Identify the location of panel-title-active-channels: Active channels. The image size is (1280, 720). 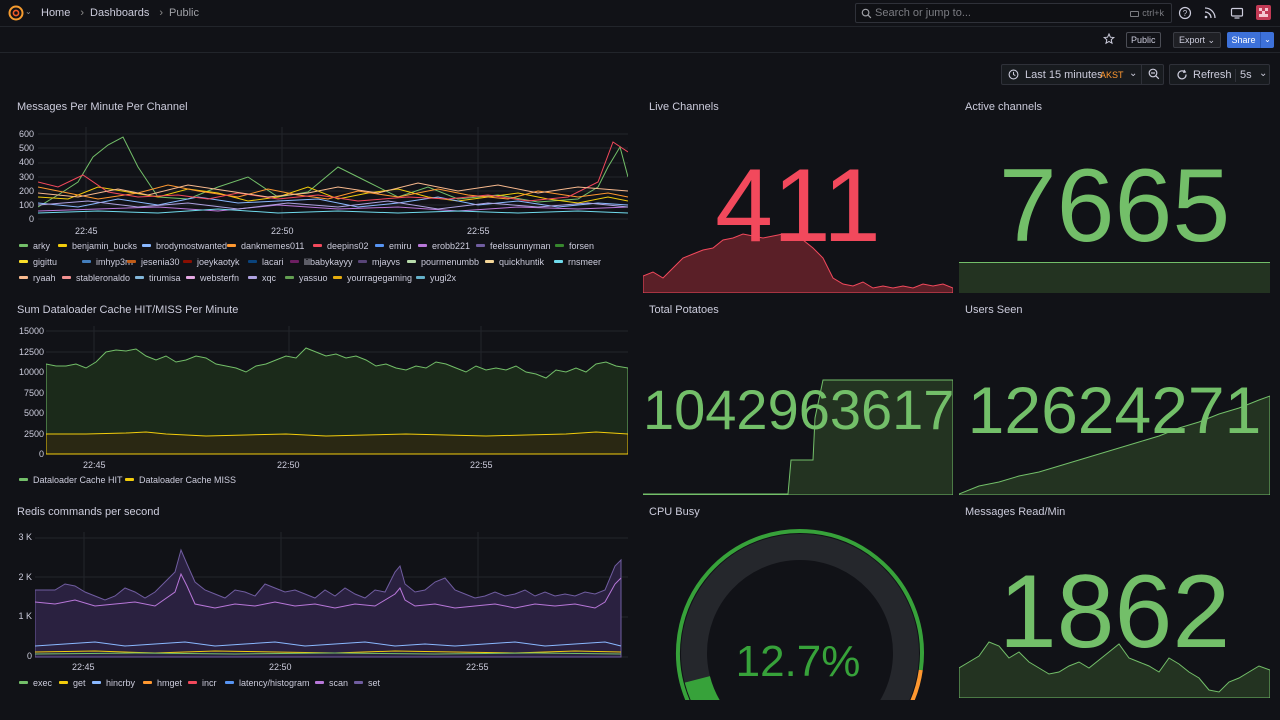
(1004, 107).